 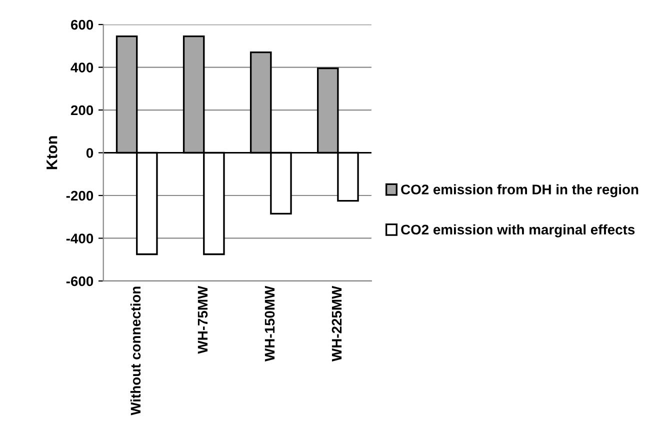 I want to click on x-tick-label: Without connection, so click(x=135, y=351).